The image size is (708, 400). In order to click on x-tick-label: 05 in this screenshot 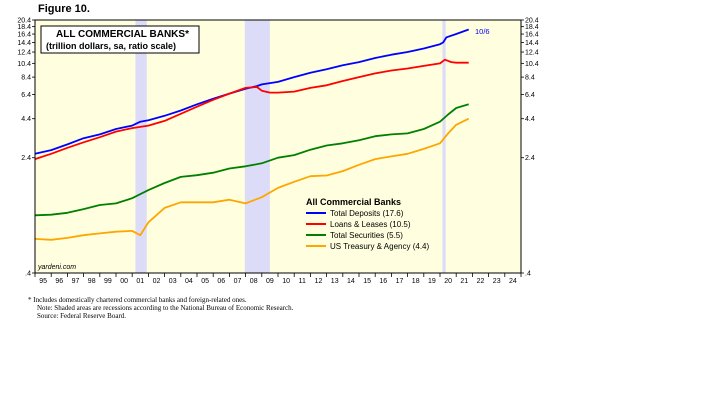, I will do `click(205, 281)`.